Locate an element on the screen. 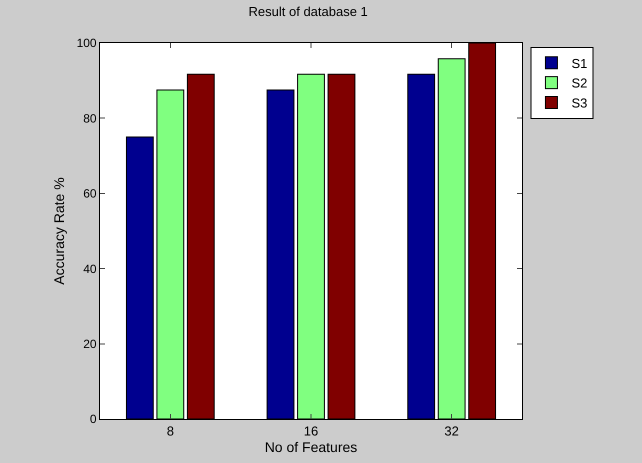 The image size is (642, 463). x-tick-label: 16 is located at coordinates (311, 431).